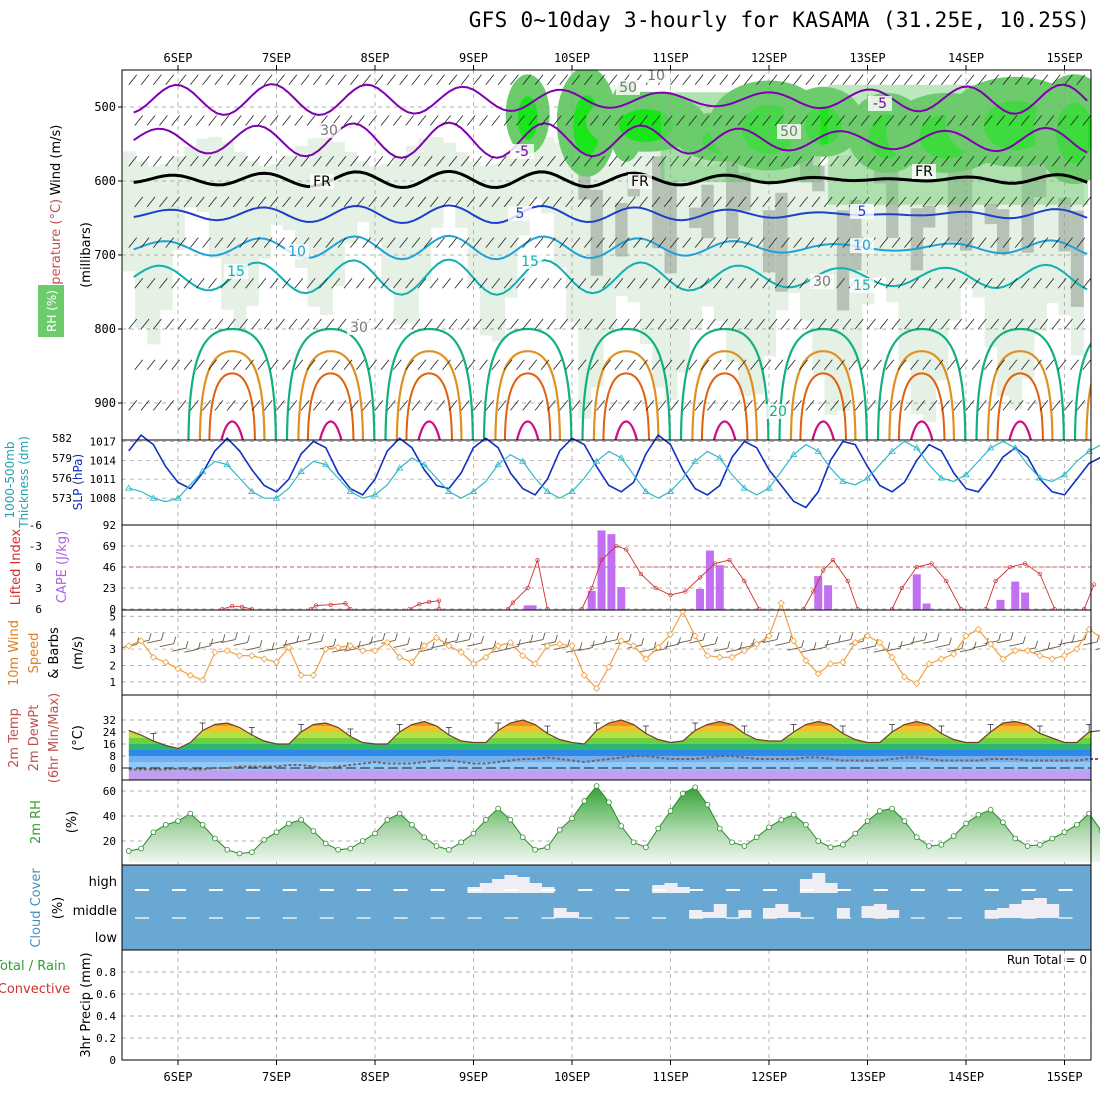 The image size is (1100, 1100). What do you see at coordinates (24, 482) in the screenshot?
I see `thickness-label-2: Thickness (dm)` at bounding box center [24, 482].